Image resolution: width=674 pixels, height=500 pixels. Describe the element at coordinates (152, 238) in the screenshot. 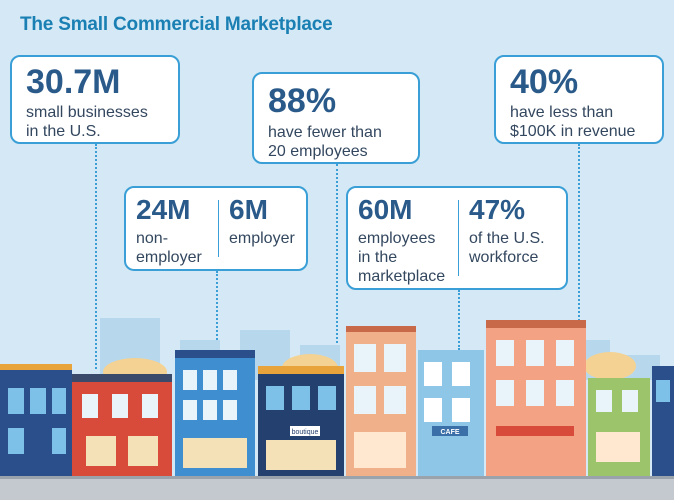

I see `stat-label-line1: non-` at that location.